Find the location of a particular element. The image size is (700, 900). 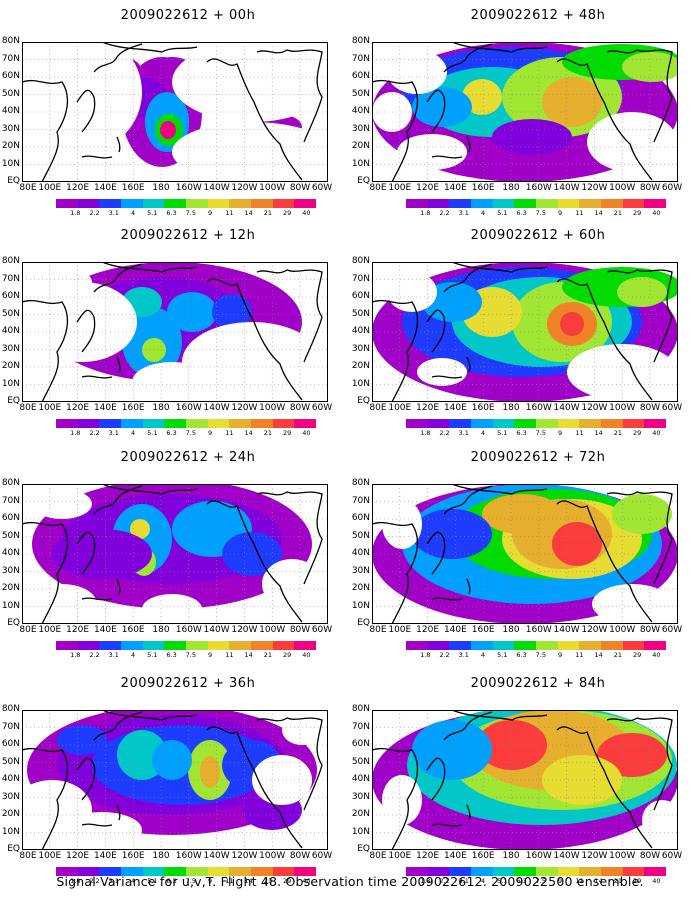

longitude-tick-label: 160W is located at coordinates (188, 188).